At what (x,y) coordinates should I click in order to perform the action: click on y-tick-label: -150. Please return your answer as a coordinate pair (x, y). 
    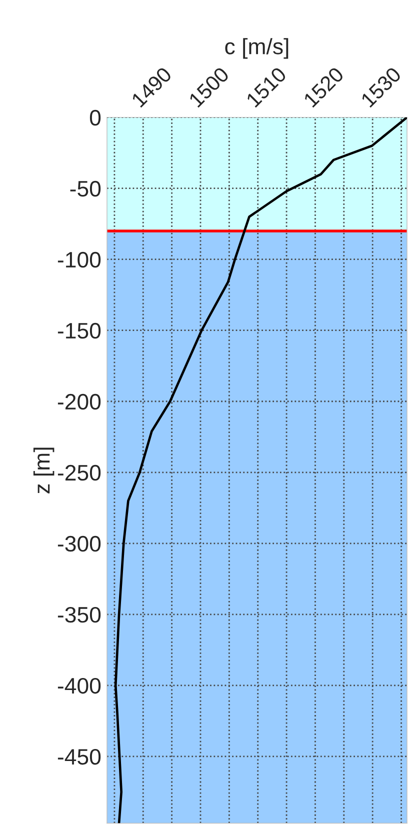
    Looking at the image, I should click on (79, 330).